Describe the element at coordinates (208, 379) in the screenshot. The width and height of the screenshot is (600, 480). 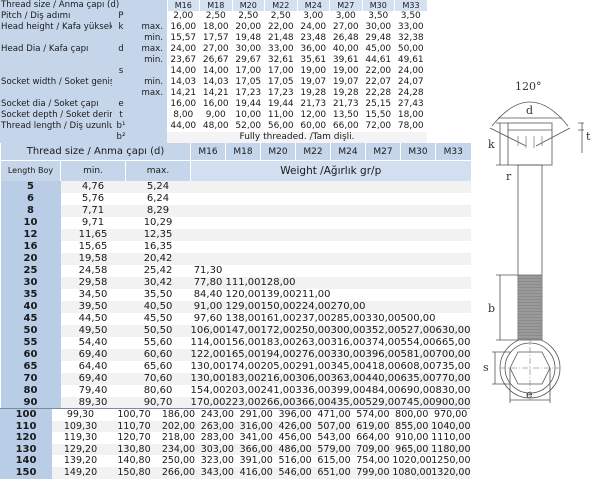
I see `weight-cell: 130,00` at that location.